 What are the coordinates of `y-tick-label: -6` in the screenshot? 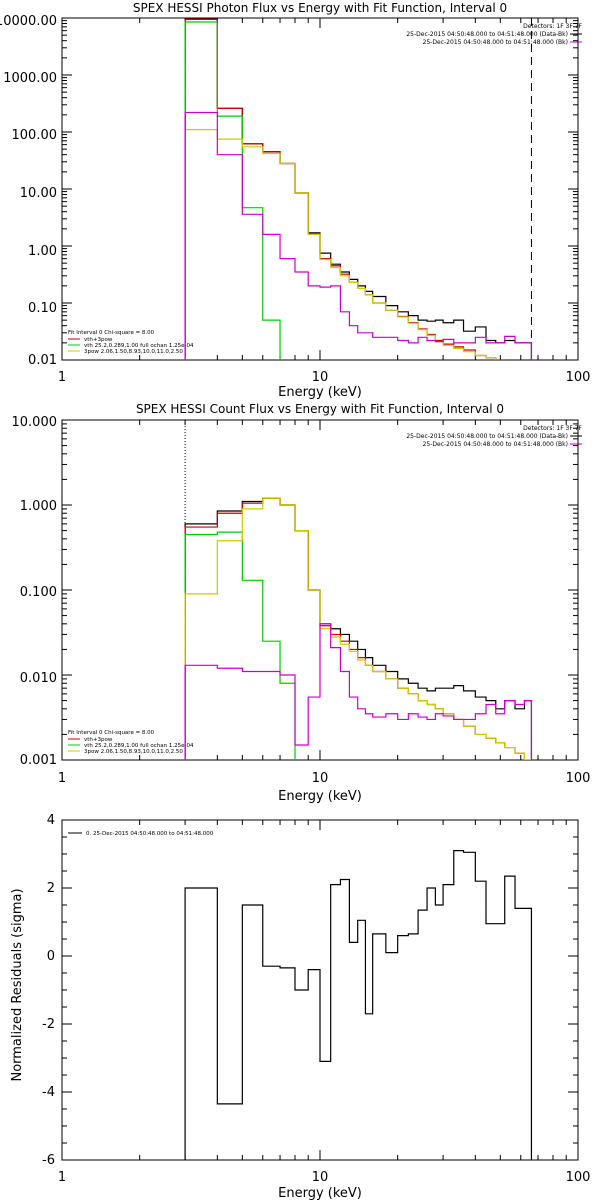 It's located at (48, 1160).